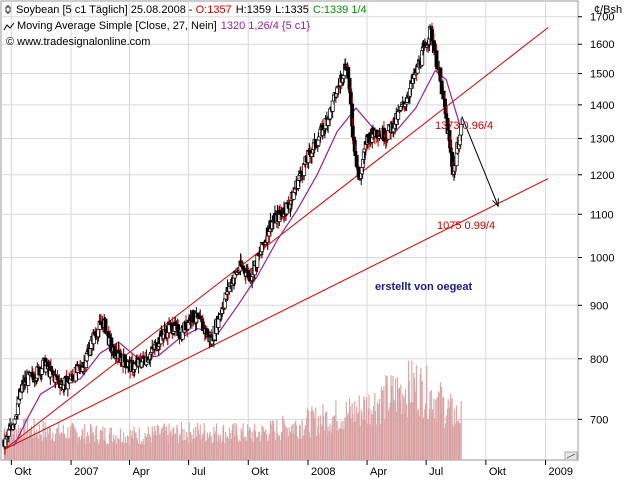  I want to click on y-tick-label: 800, so click(599, 360).